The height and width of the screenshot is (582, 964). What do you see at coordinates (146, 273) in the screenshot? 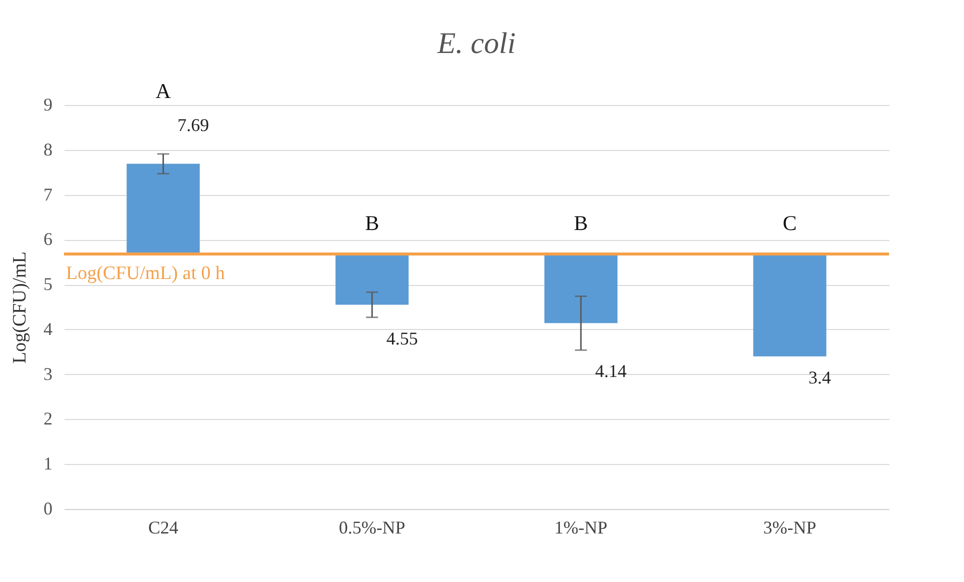
I see `ref-line-label: Log(CFU/mL) at 0 h` at bounding box center [146, 273].